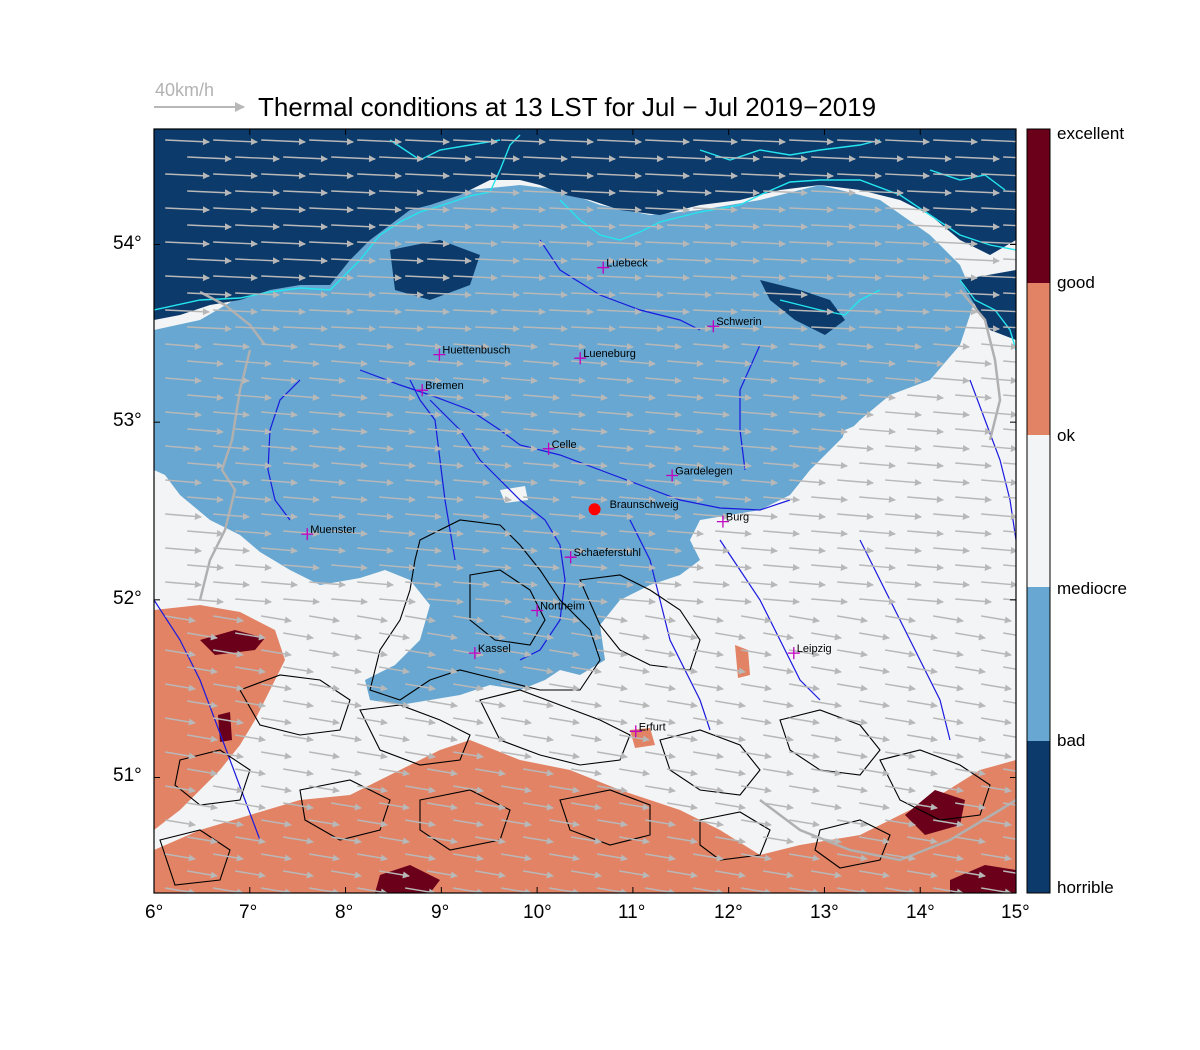 The height and width of the screenshot is (1050, 1200). What do you see at coordinates (333, 530) in the screenshot?
I see `city-label: Muenster` at bounding box center [333, 530].